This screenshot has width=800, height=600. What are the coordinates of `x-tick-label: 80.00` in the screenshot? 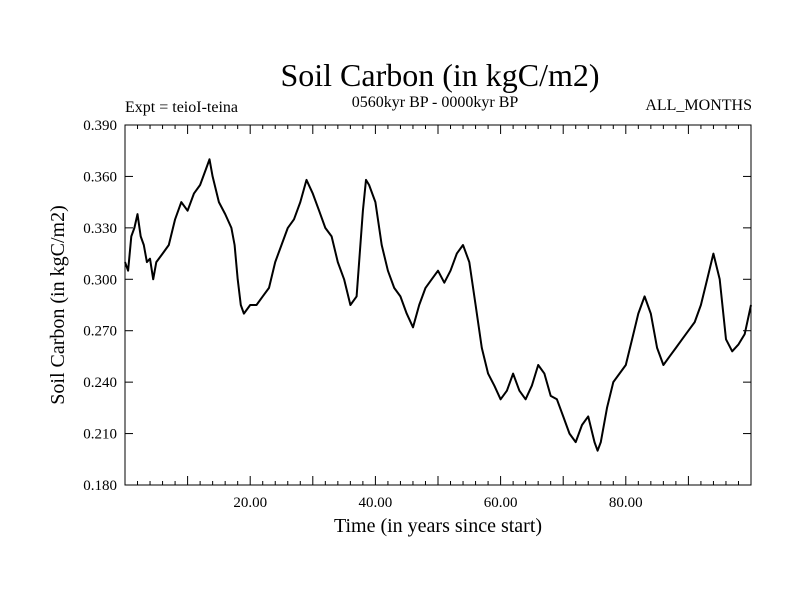 It's located at (626, 503).